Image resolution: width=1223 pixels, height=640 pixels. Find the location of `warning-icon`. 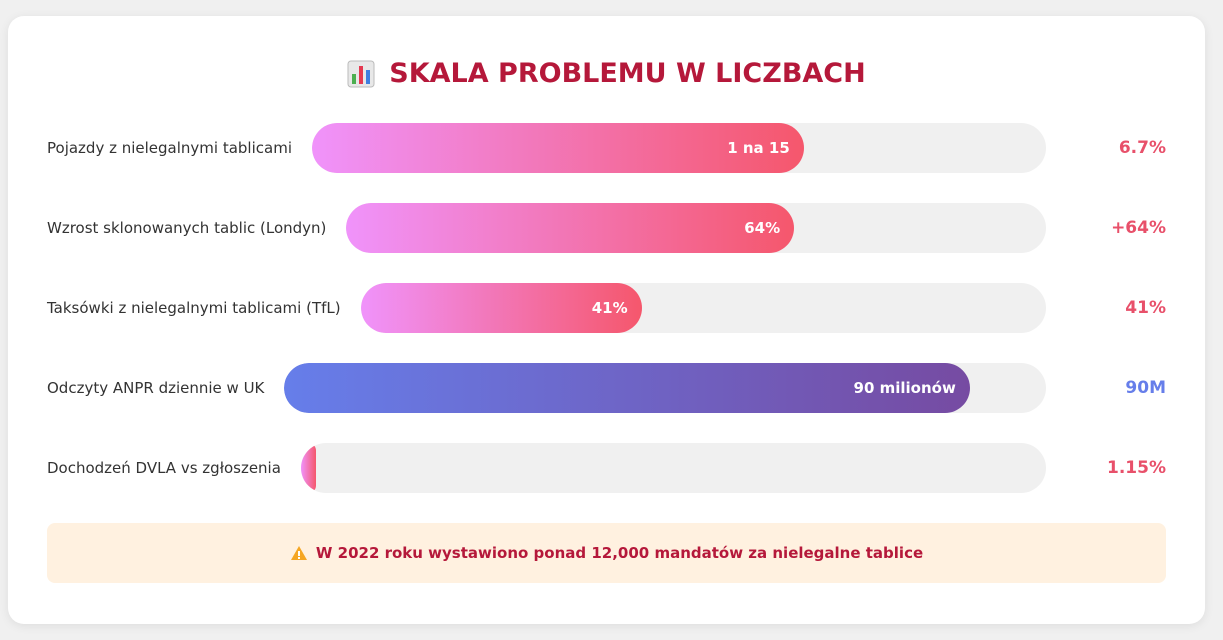

warning-icon is located at coordinates (298, 553).